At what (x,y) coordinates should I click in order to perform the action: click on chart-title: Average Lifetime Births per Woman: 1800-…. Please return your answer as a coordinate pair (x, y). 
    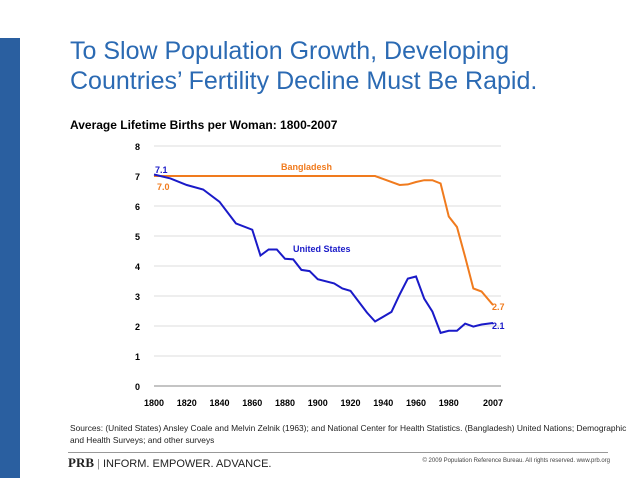
    Looking at the image, I should click on (204, 125).